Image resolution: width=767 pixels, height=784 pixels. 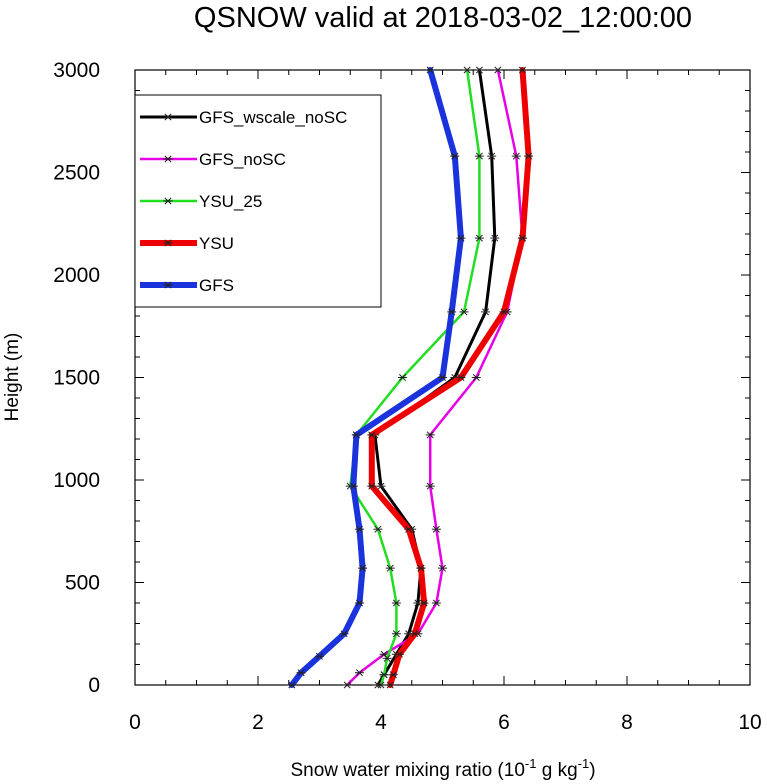 I want to click on legend-label: GFS_wscale_noSC, so click(x=273, y=117).